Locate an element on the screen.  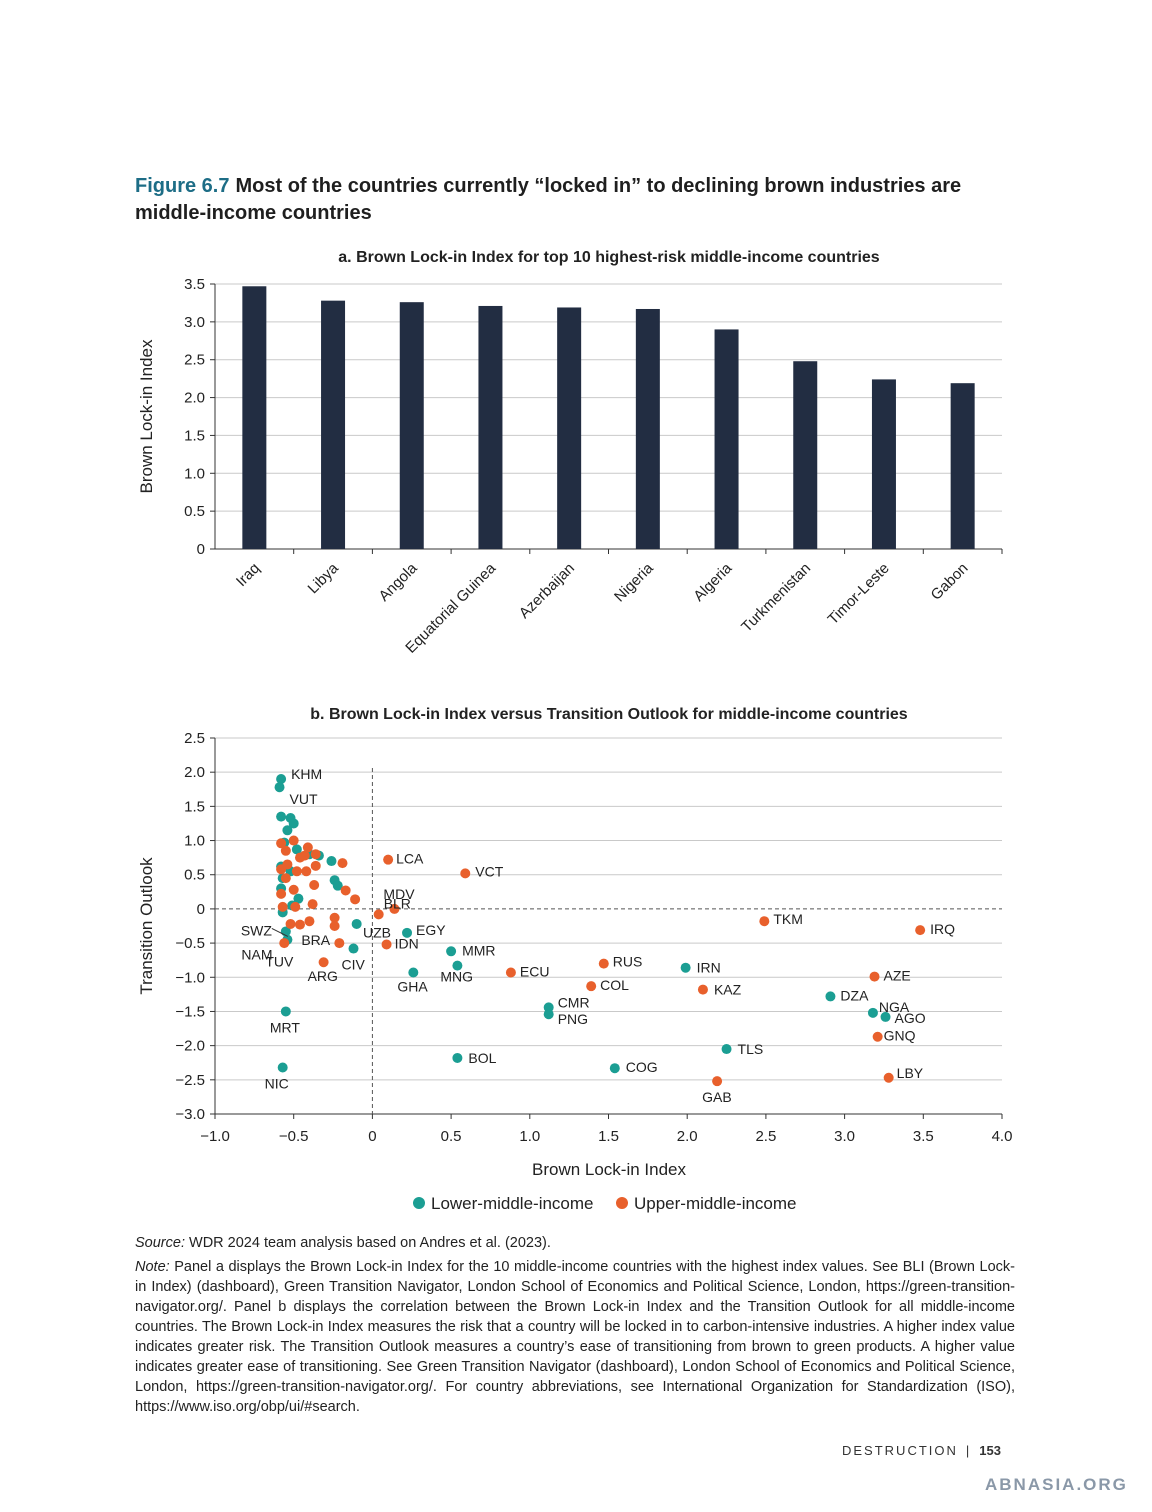
y-tick-label: −1.0 is located at coordinates (190, 977).